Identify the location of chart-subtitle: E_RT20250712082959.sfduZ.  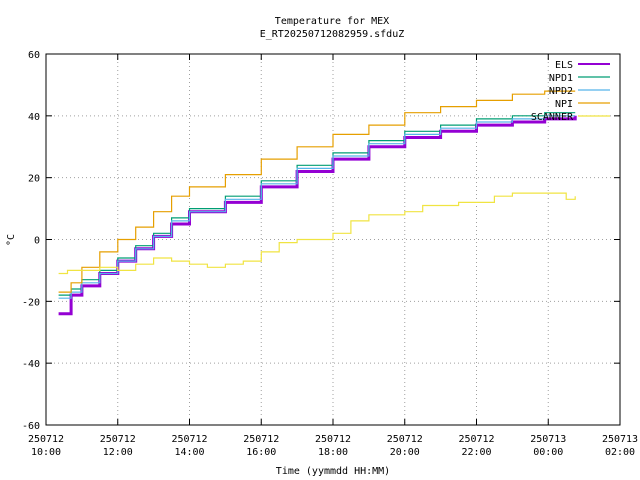
(332, 34).